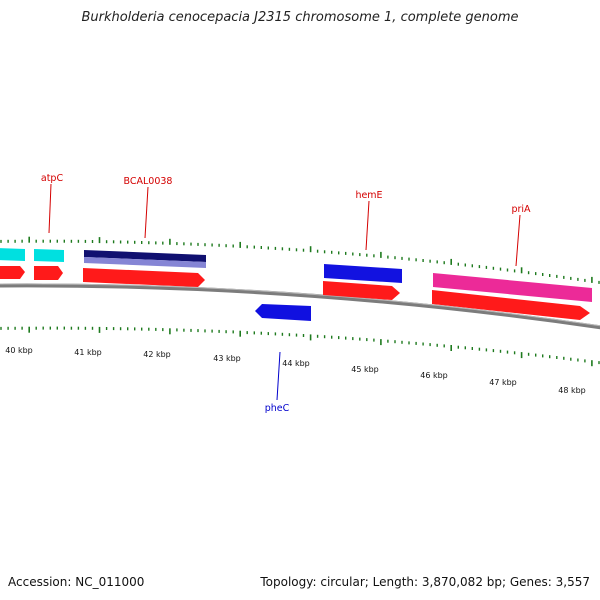 The height and width of the screenshot is (600, 600). Describe the element at coordinates (49, 255) in the screenshot. I see `gene-cyan-atpC-region` at that location.